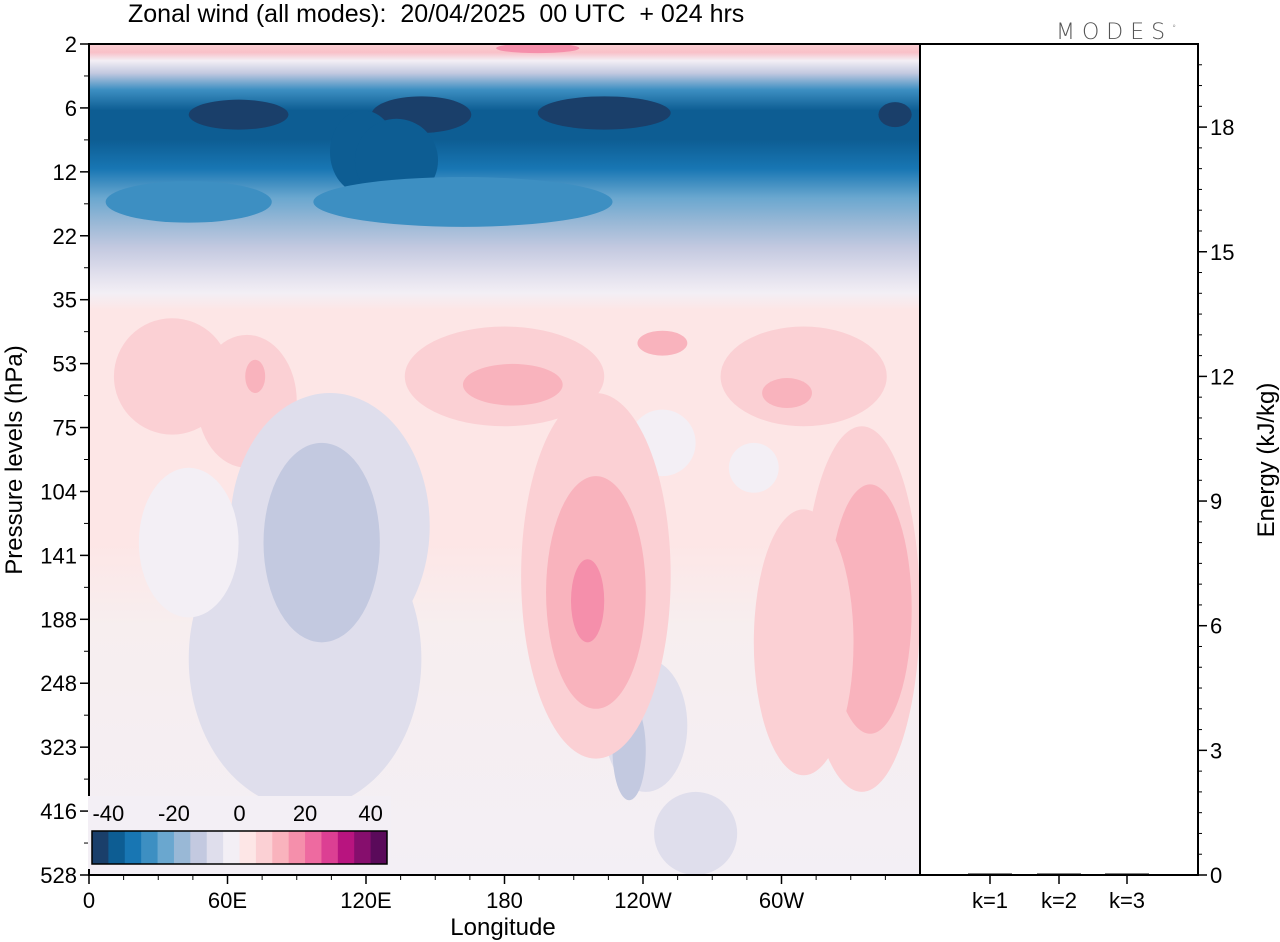  I want to click on y-tick-label: 2, so click(71, 44).